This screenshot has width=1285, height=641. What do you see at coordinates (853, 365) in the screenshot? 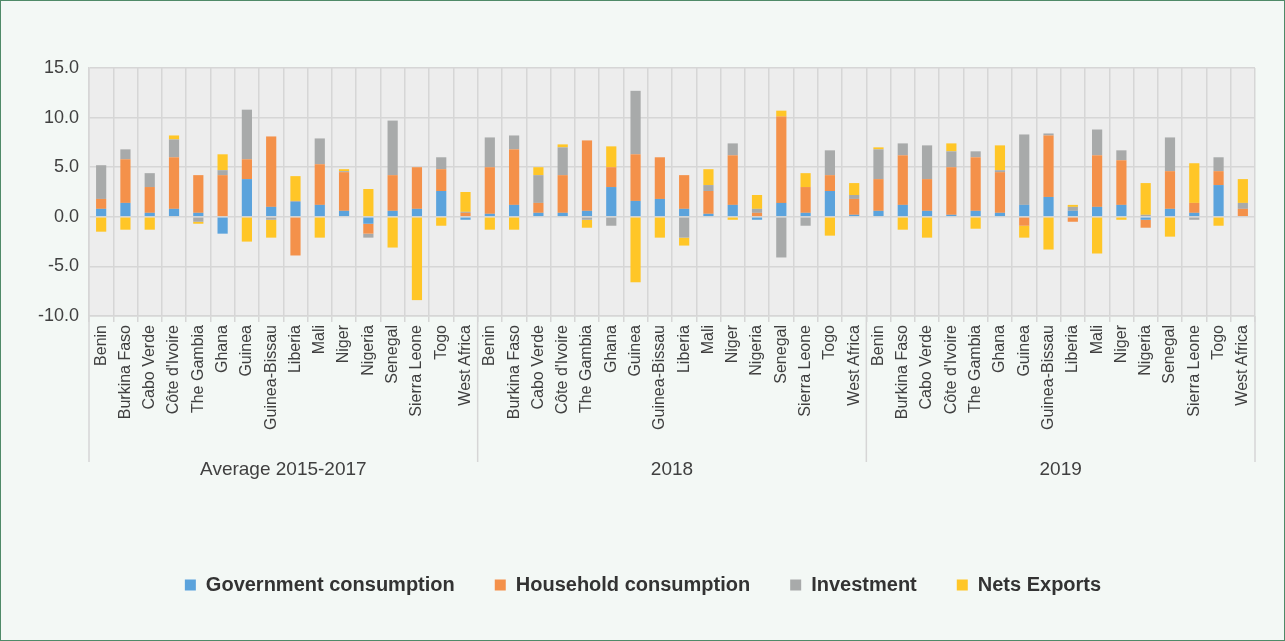
I see `x-tick-label: West Africa` at bounding box center [853, 365].